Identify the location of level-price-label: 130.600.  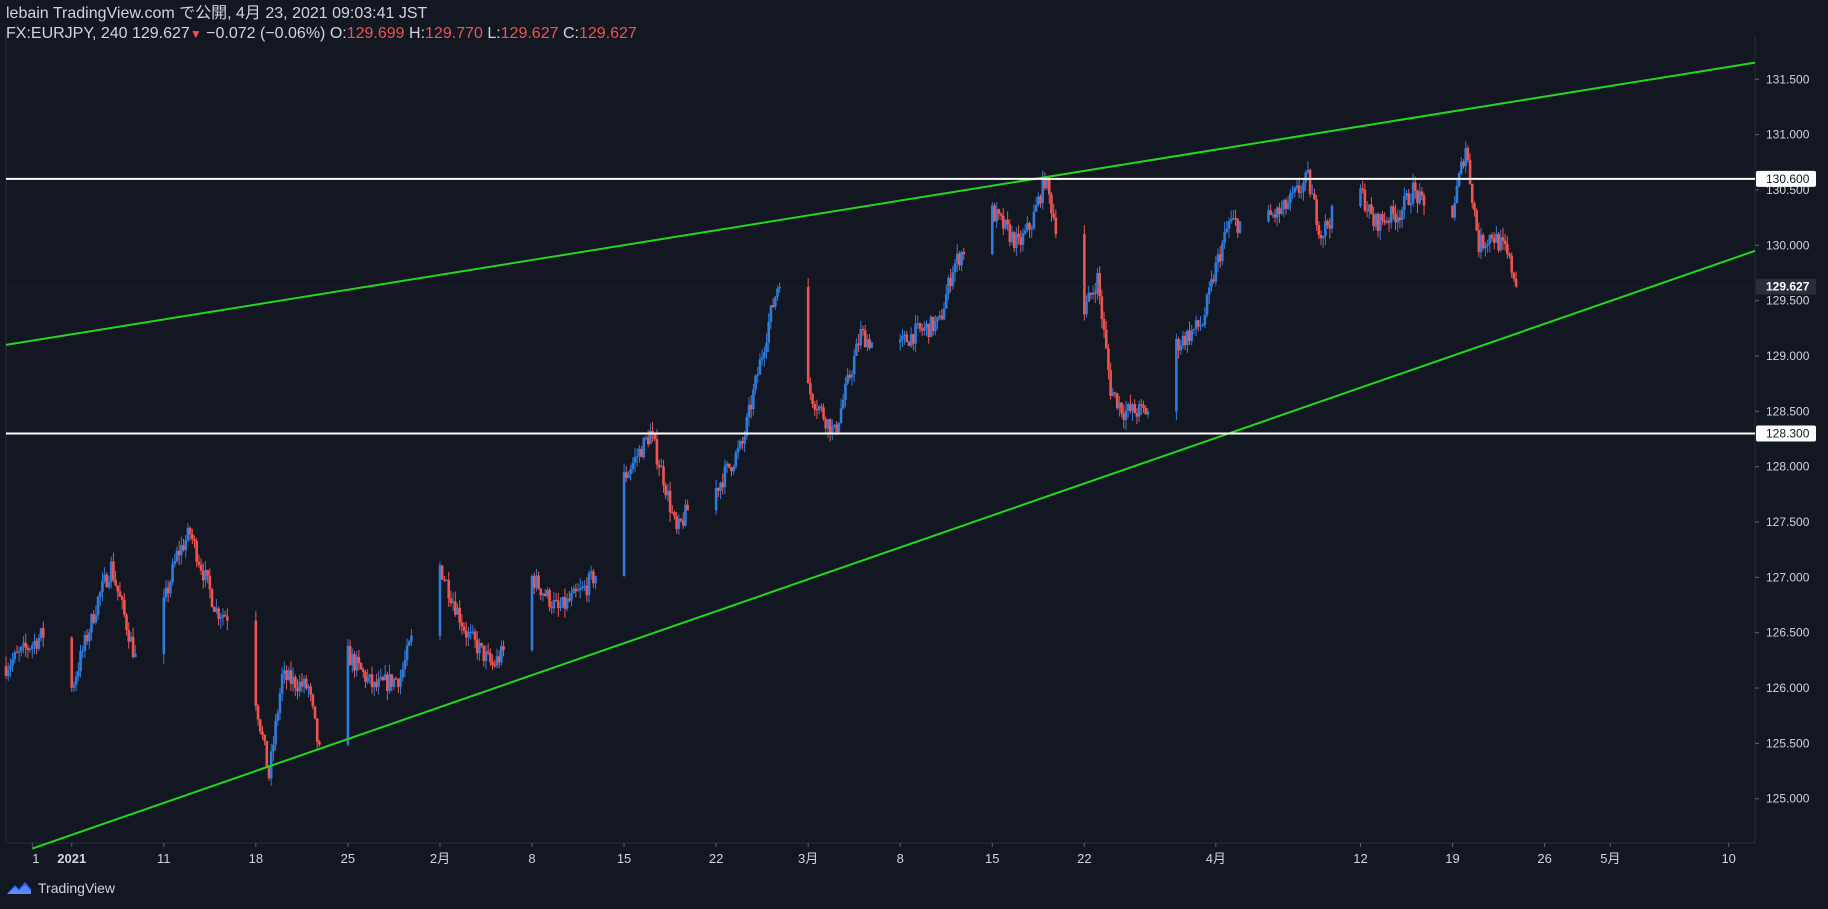
(1788, 179).